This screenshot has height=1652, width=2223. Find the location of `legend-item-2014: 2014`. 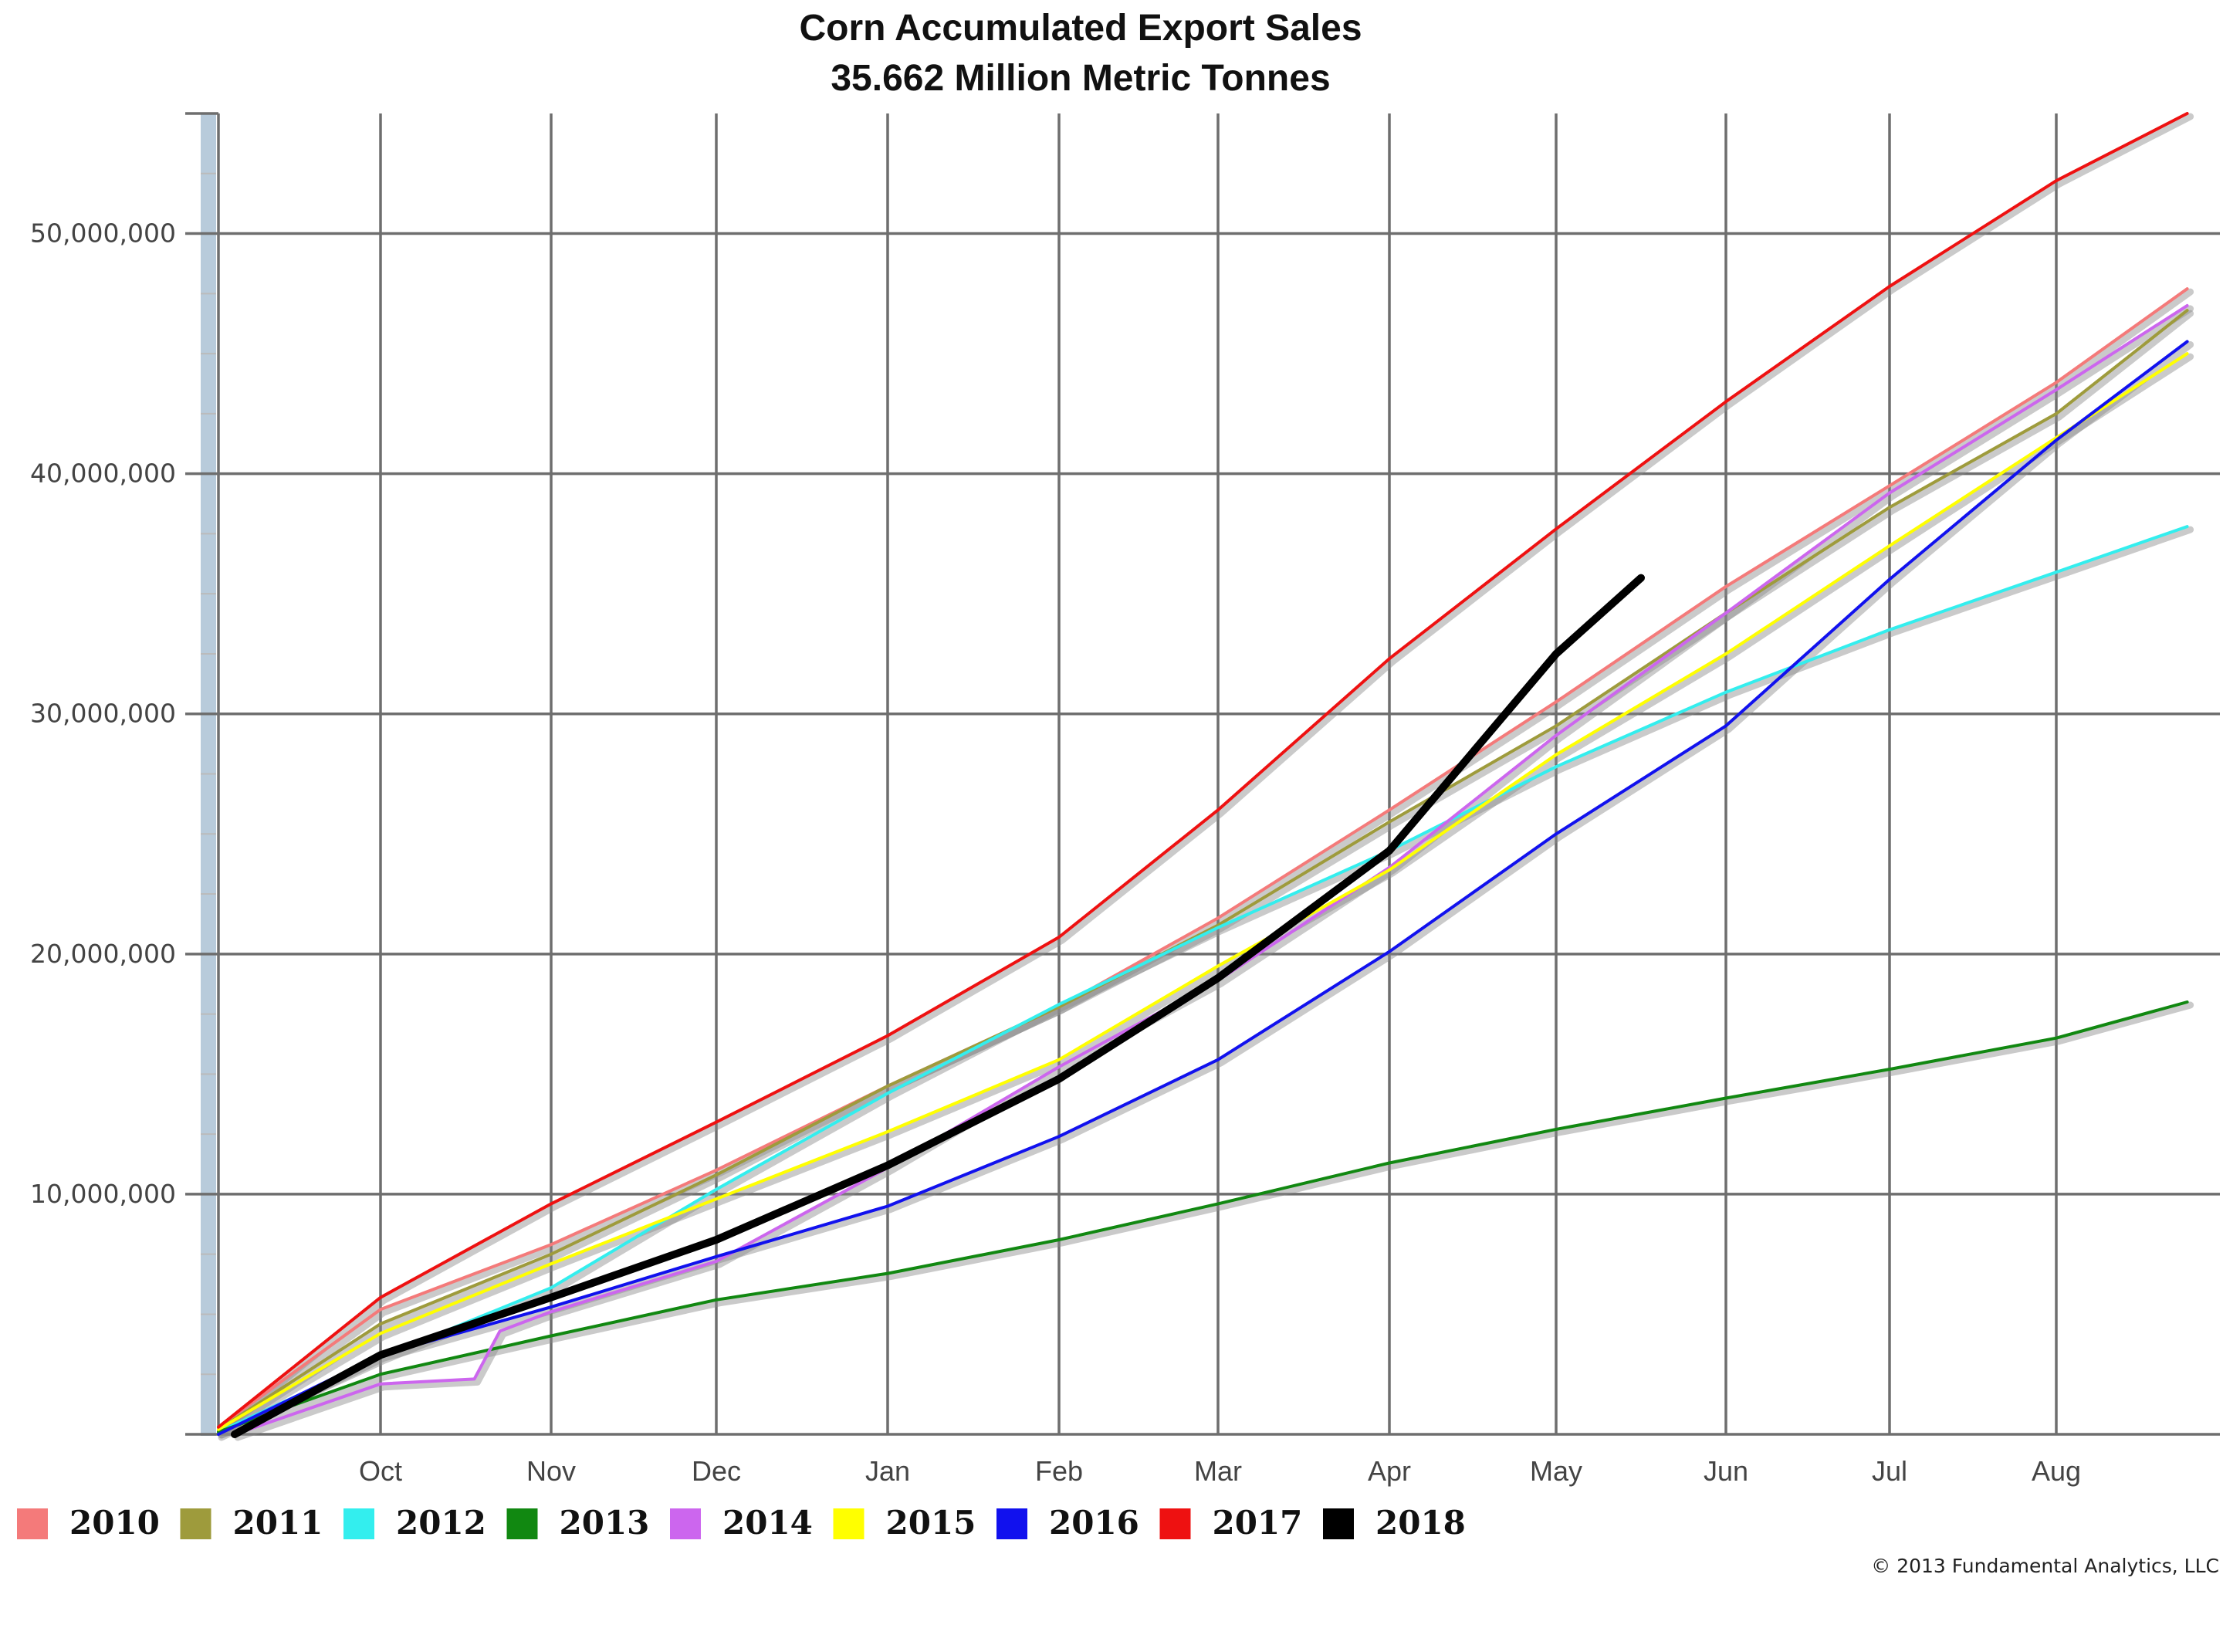

legend-item-2014: 2014 is located at coordinates (741, 1523).